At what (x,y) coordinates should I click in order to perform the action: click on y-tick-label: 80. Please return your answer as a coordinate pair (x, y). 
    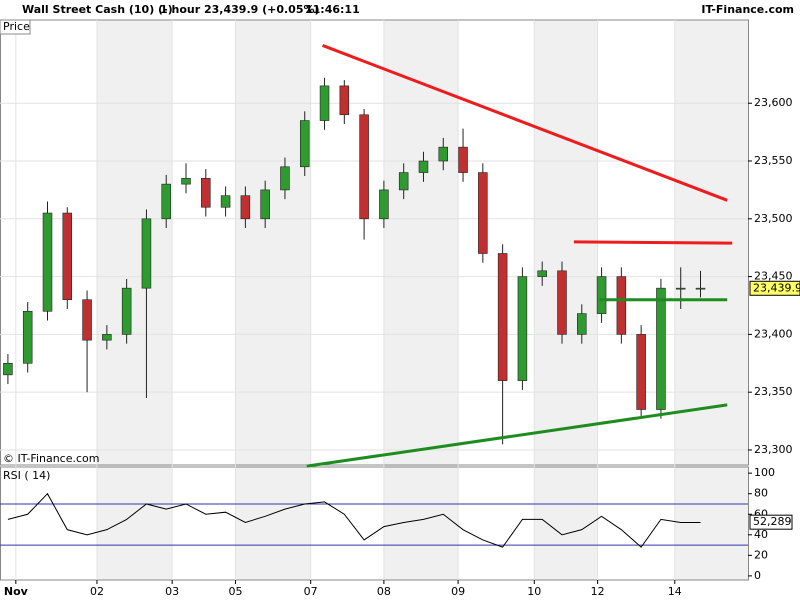
    Looking at the image, I should click on (761, 493).